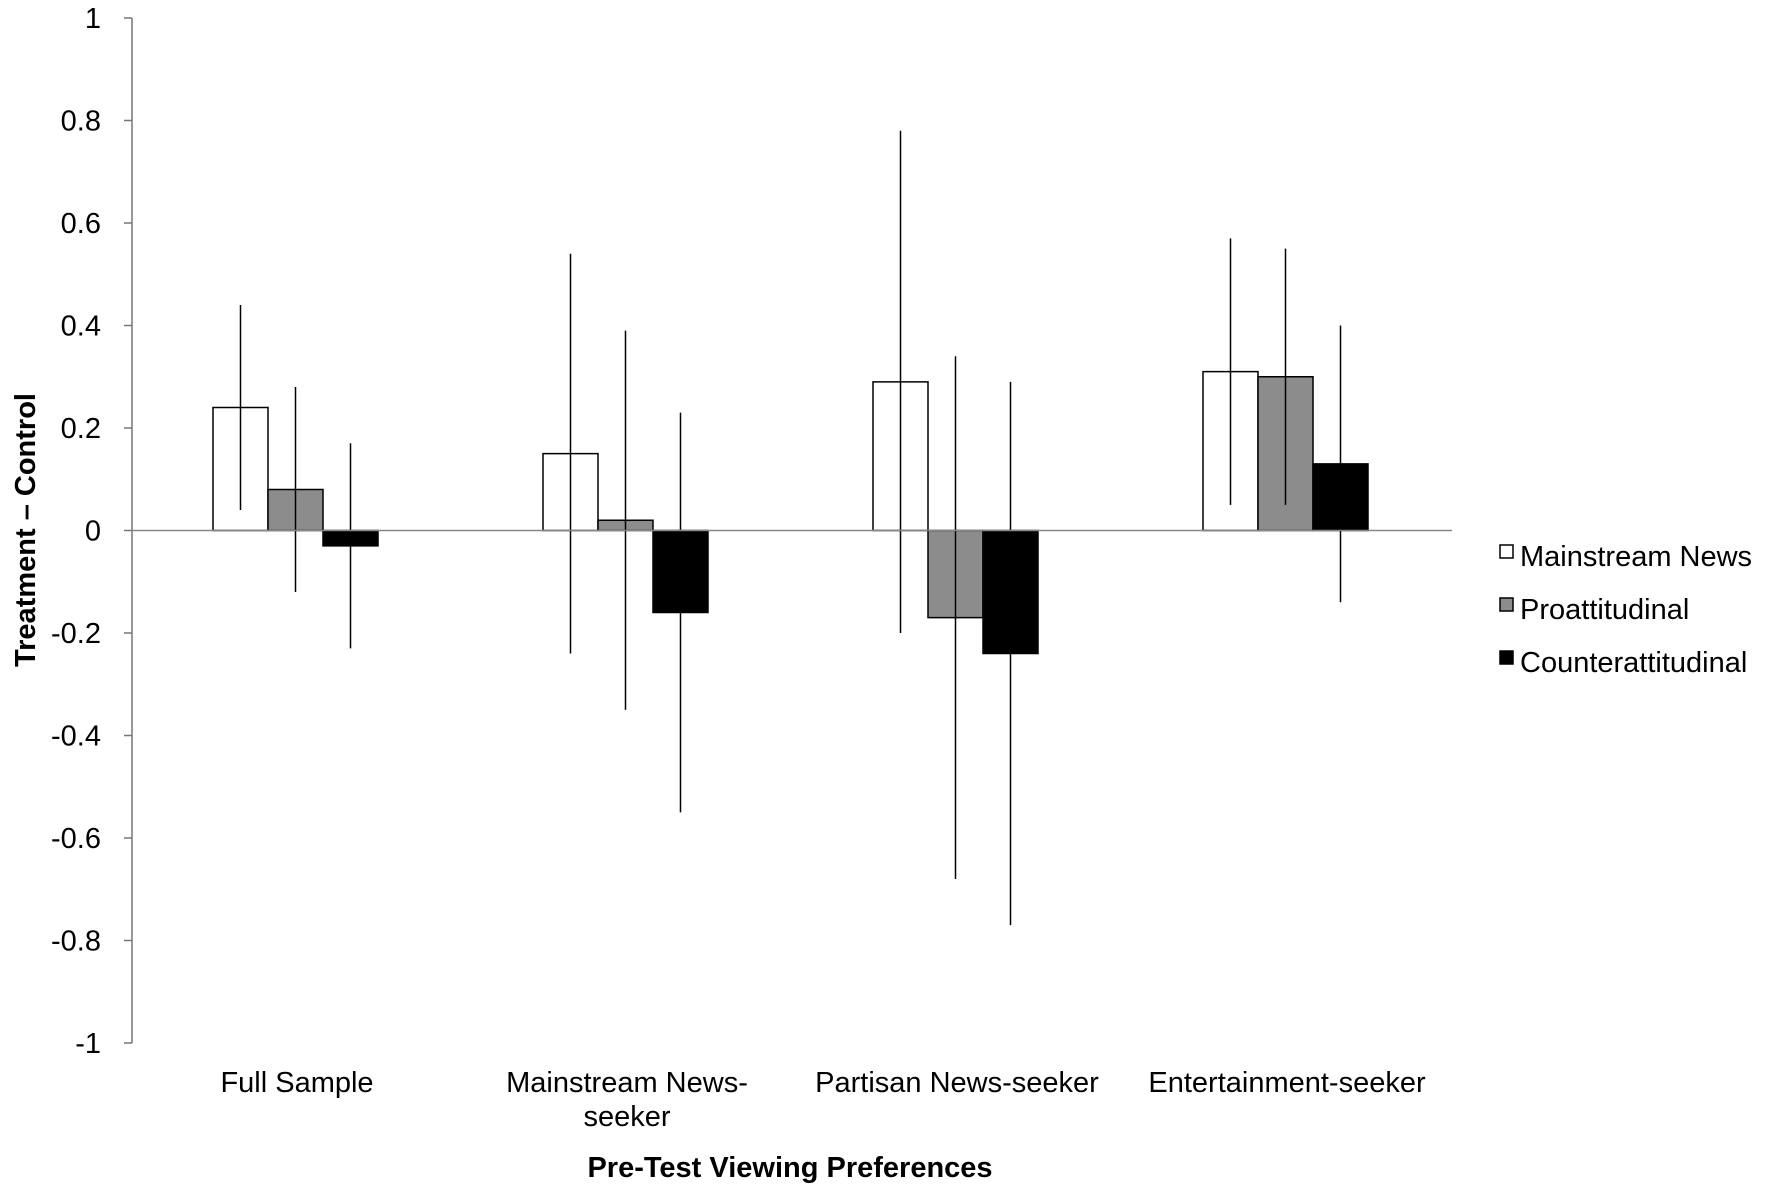  I want to click on category-label: Mainstream News-seeker, so click(627, 1100).